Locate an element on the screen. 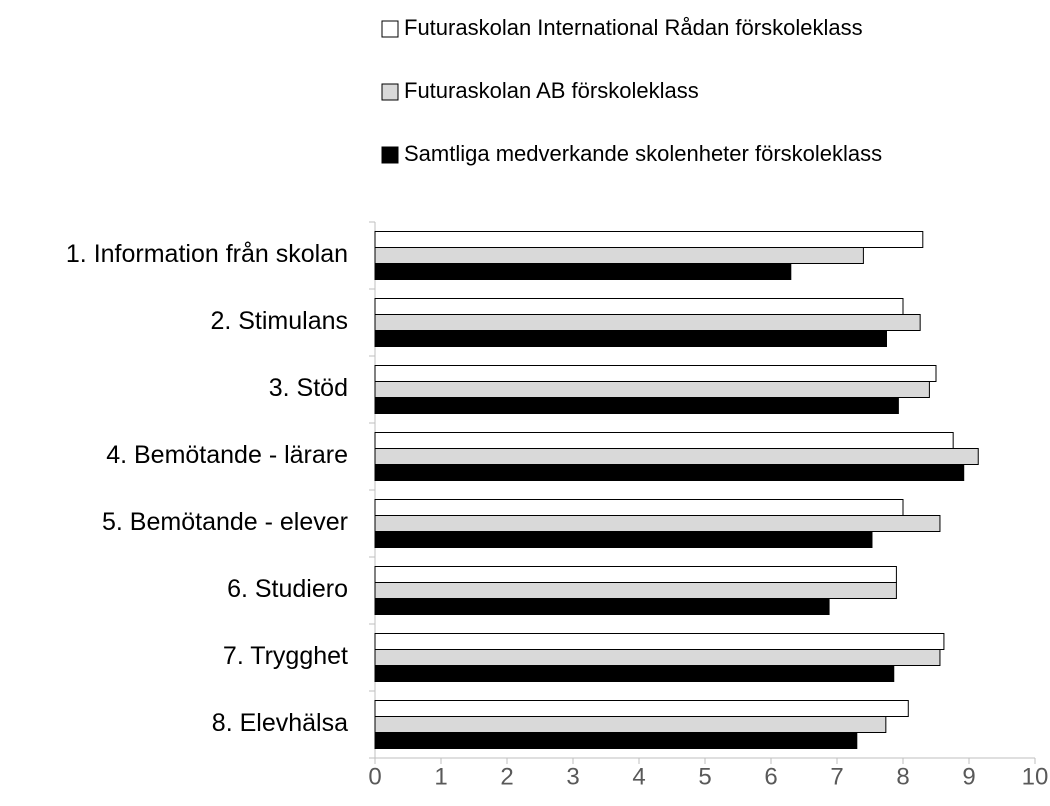  x-tick-label: 2 is located at coordinates (506, 776).